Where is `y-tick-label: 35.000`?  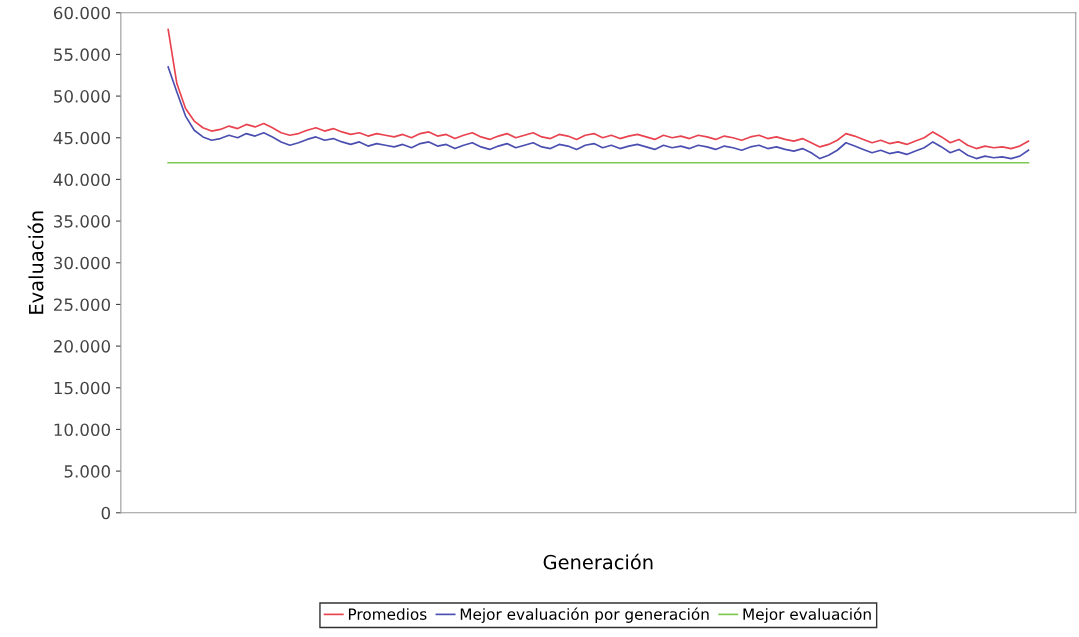 y-tick-label: 35.000 is located at coordinates (82, 221).